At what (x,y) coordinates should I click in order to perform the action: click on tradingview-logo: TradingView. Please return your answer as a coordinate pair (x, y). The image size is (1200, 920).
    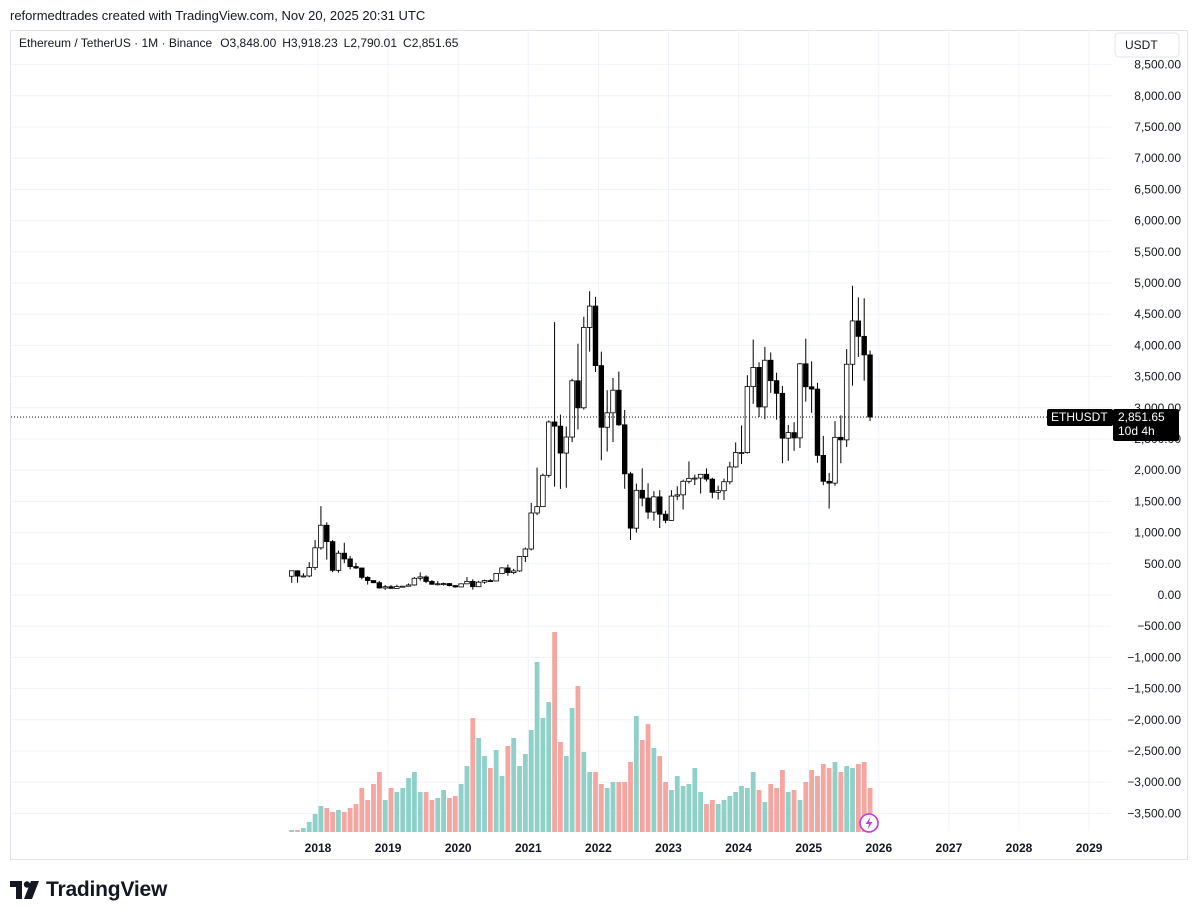
    Looking at the image, I should click on (88, 890).